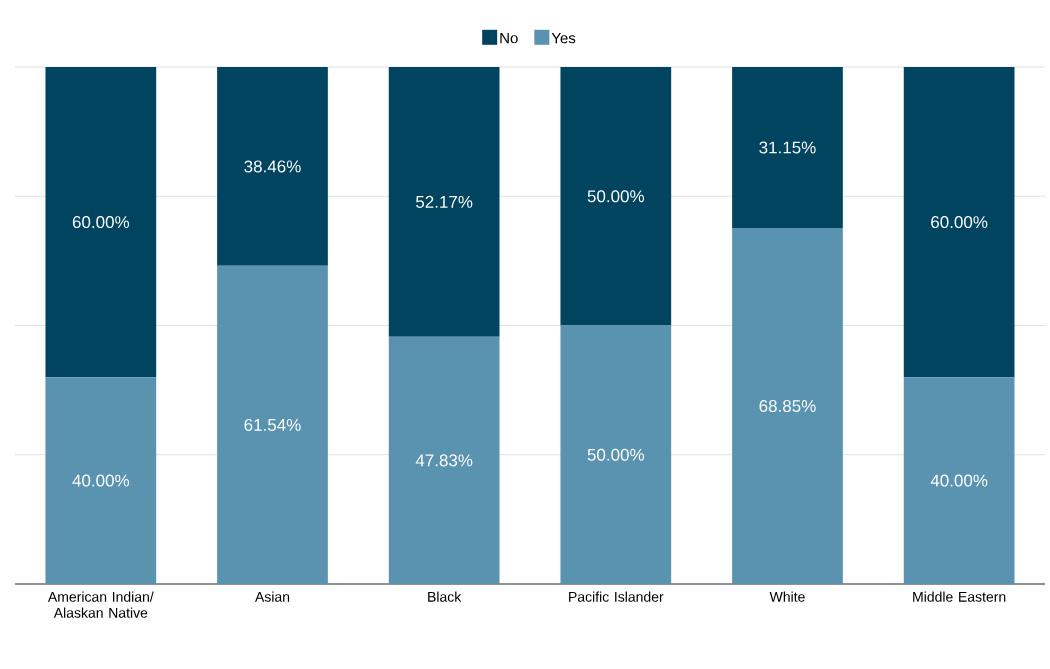 The width and height of the screenshot is (1050, 669). I want to click on data-label: 31.15%, so click(787, 147).